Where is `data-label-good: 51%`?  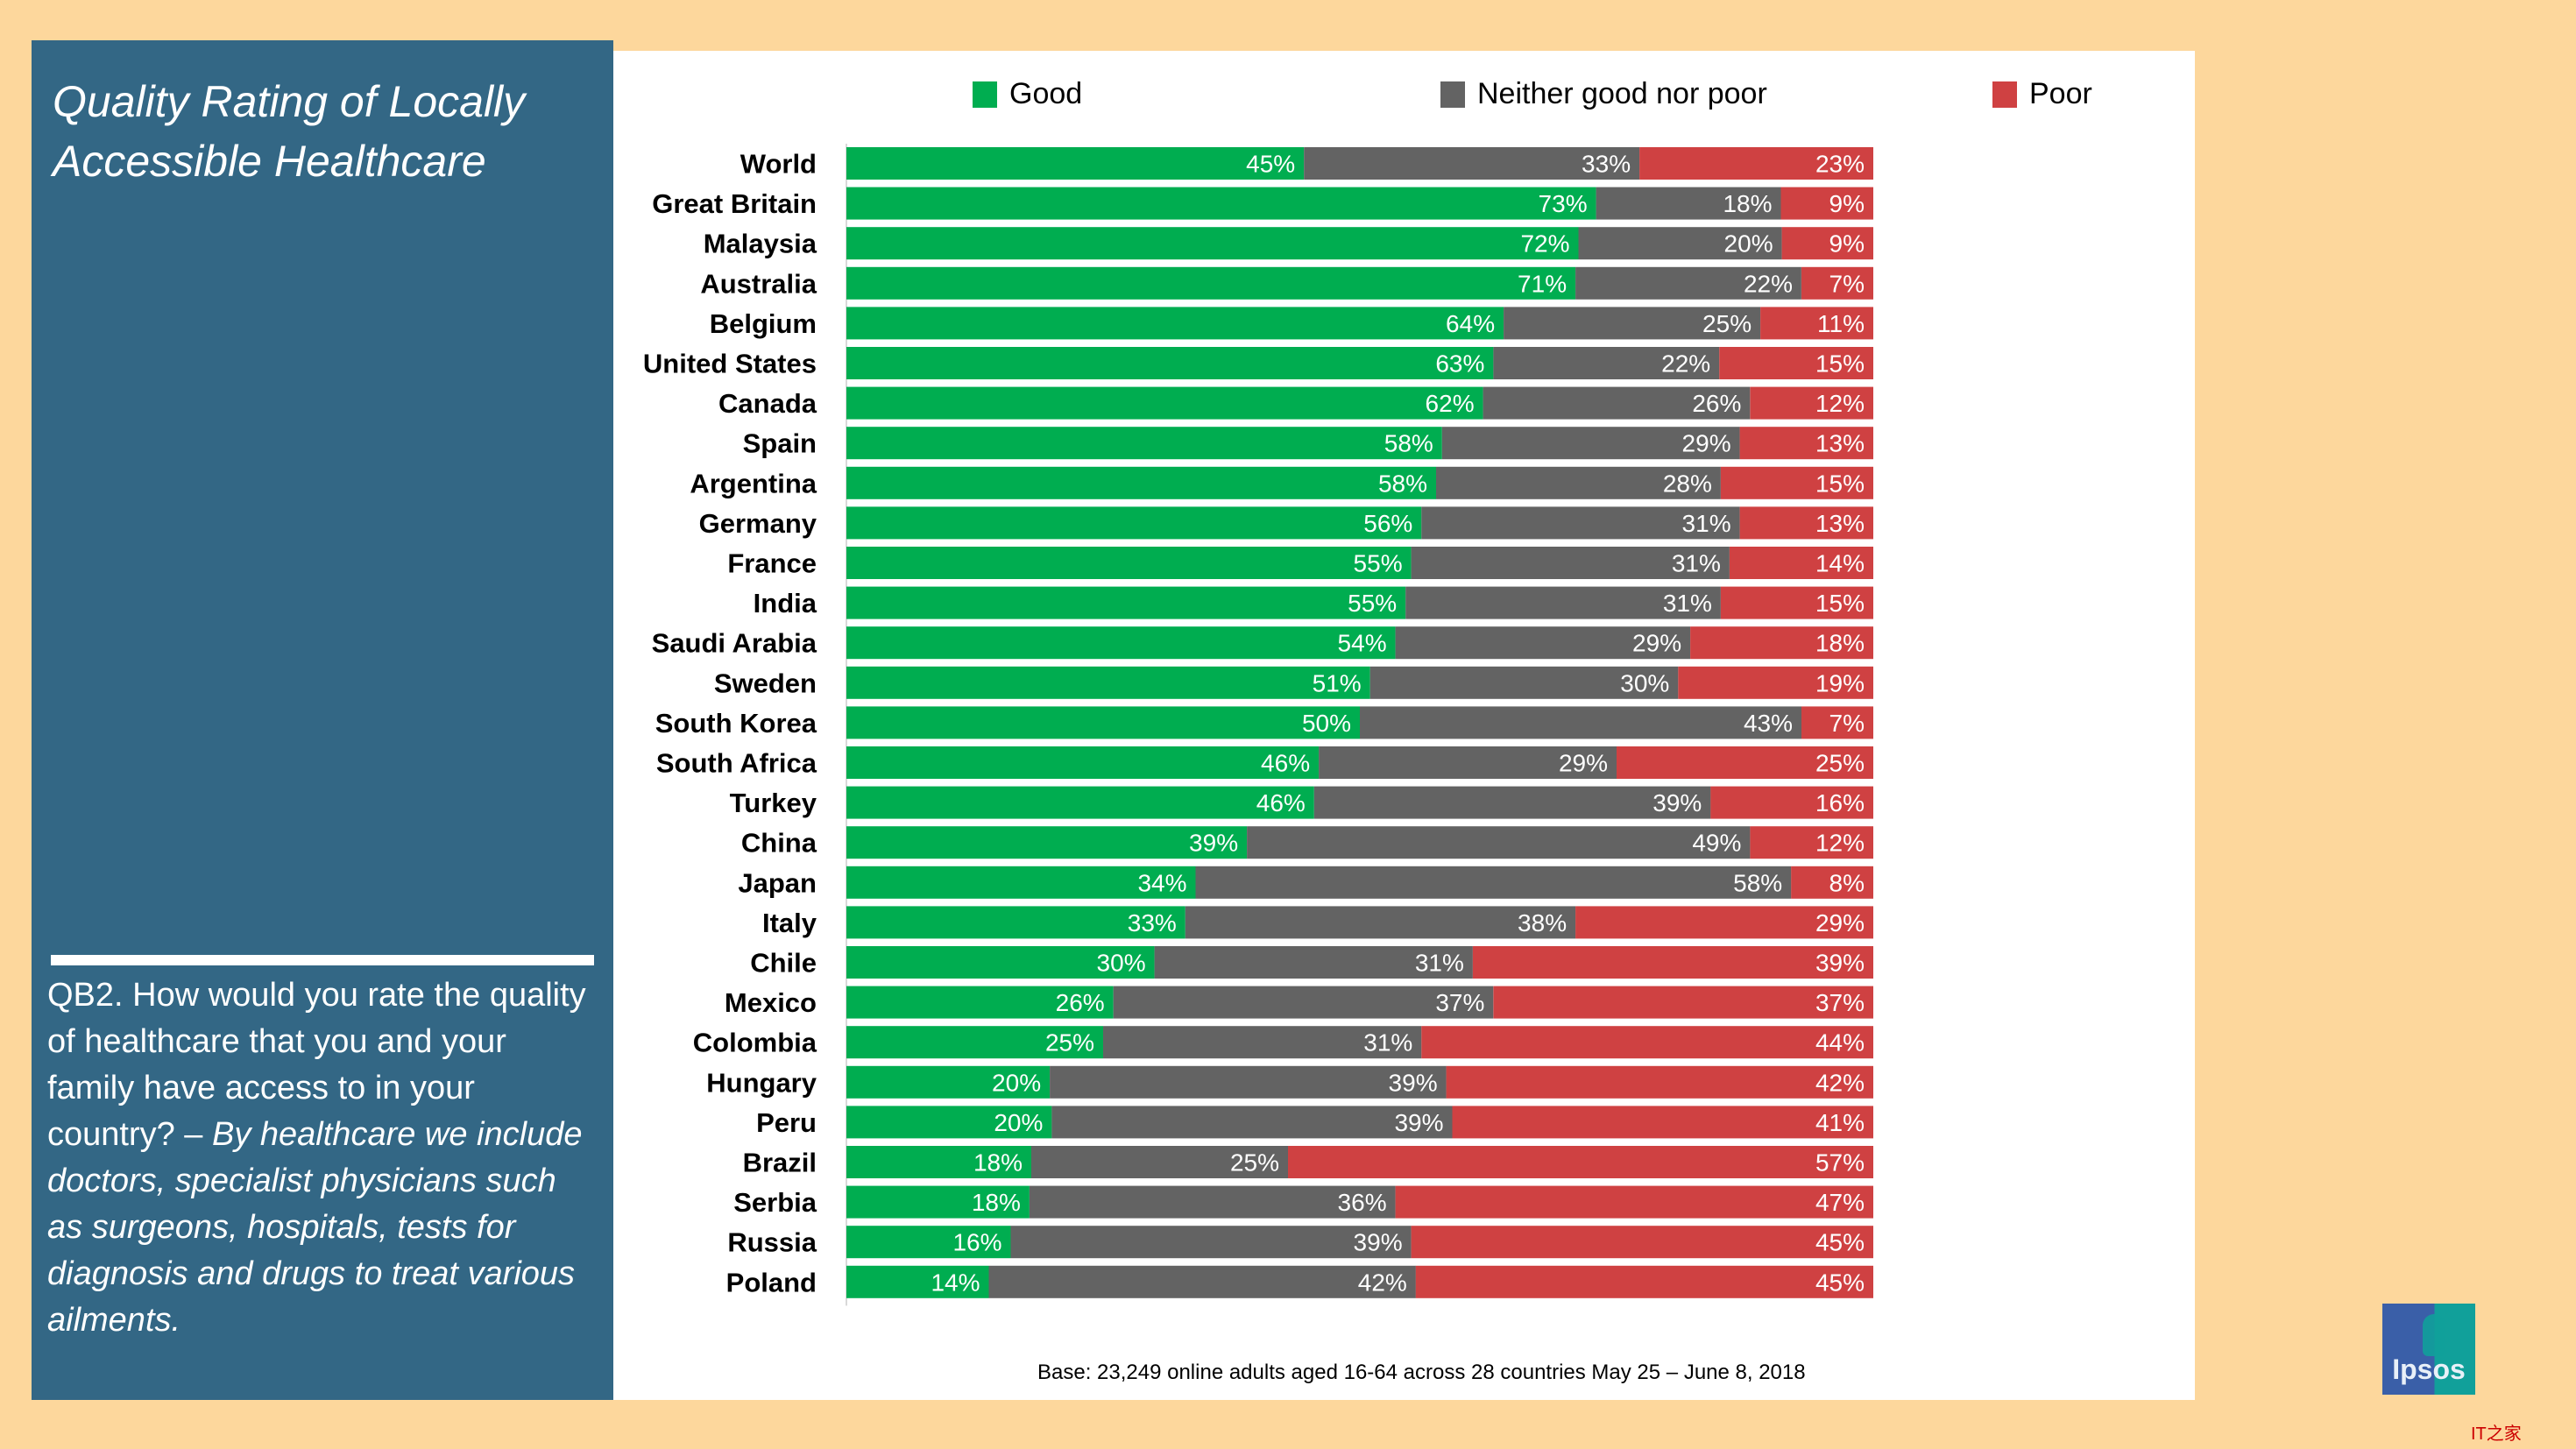
data-label-good: 51% is located at coordinates (1337, 682).